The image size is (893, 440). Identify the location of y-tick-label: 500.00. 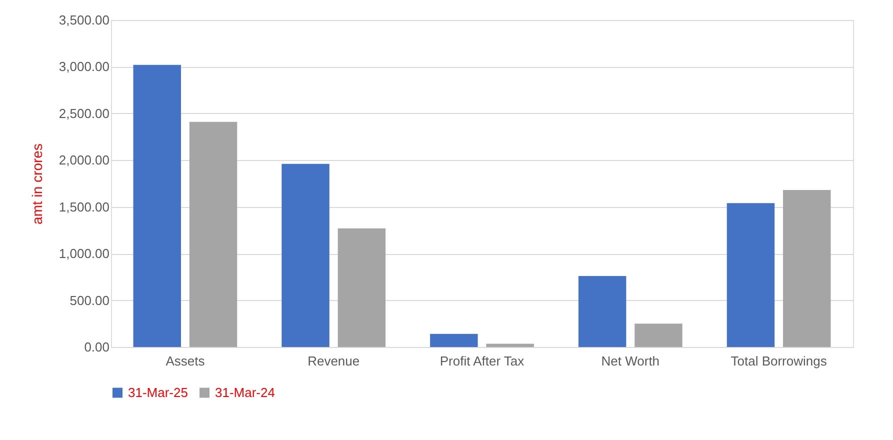
(90, 300).